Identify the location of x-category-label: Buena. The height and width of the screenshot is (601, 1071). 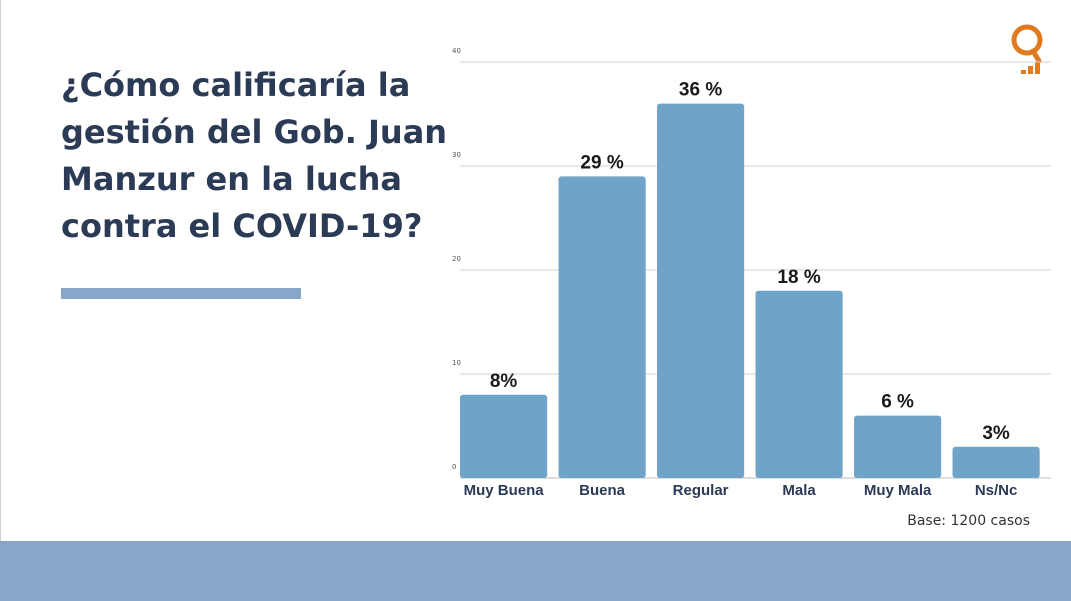
(602, 490).